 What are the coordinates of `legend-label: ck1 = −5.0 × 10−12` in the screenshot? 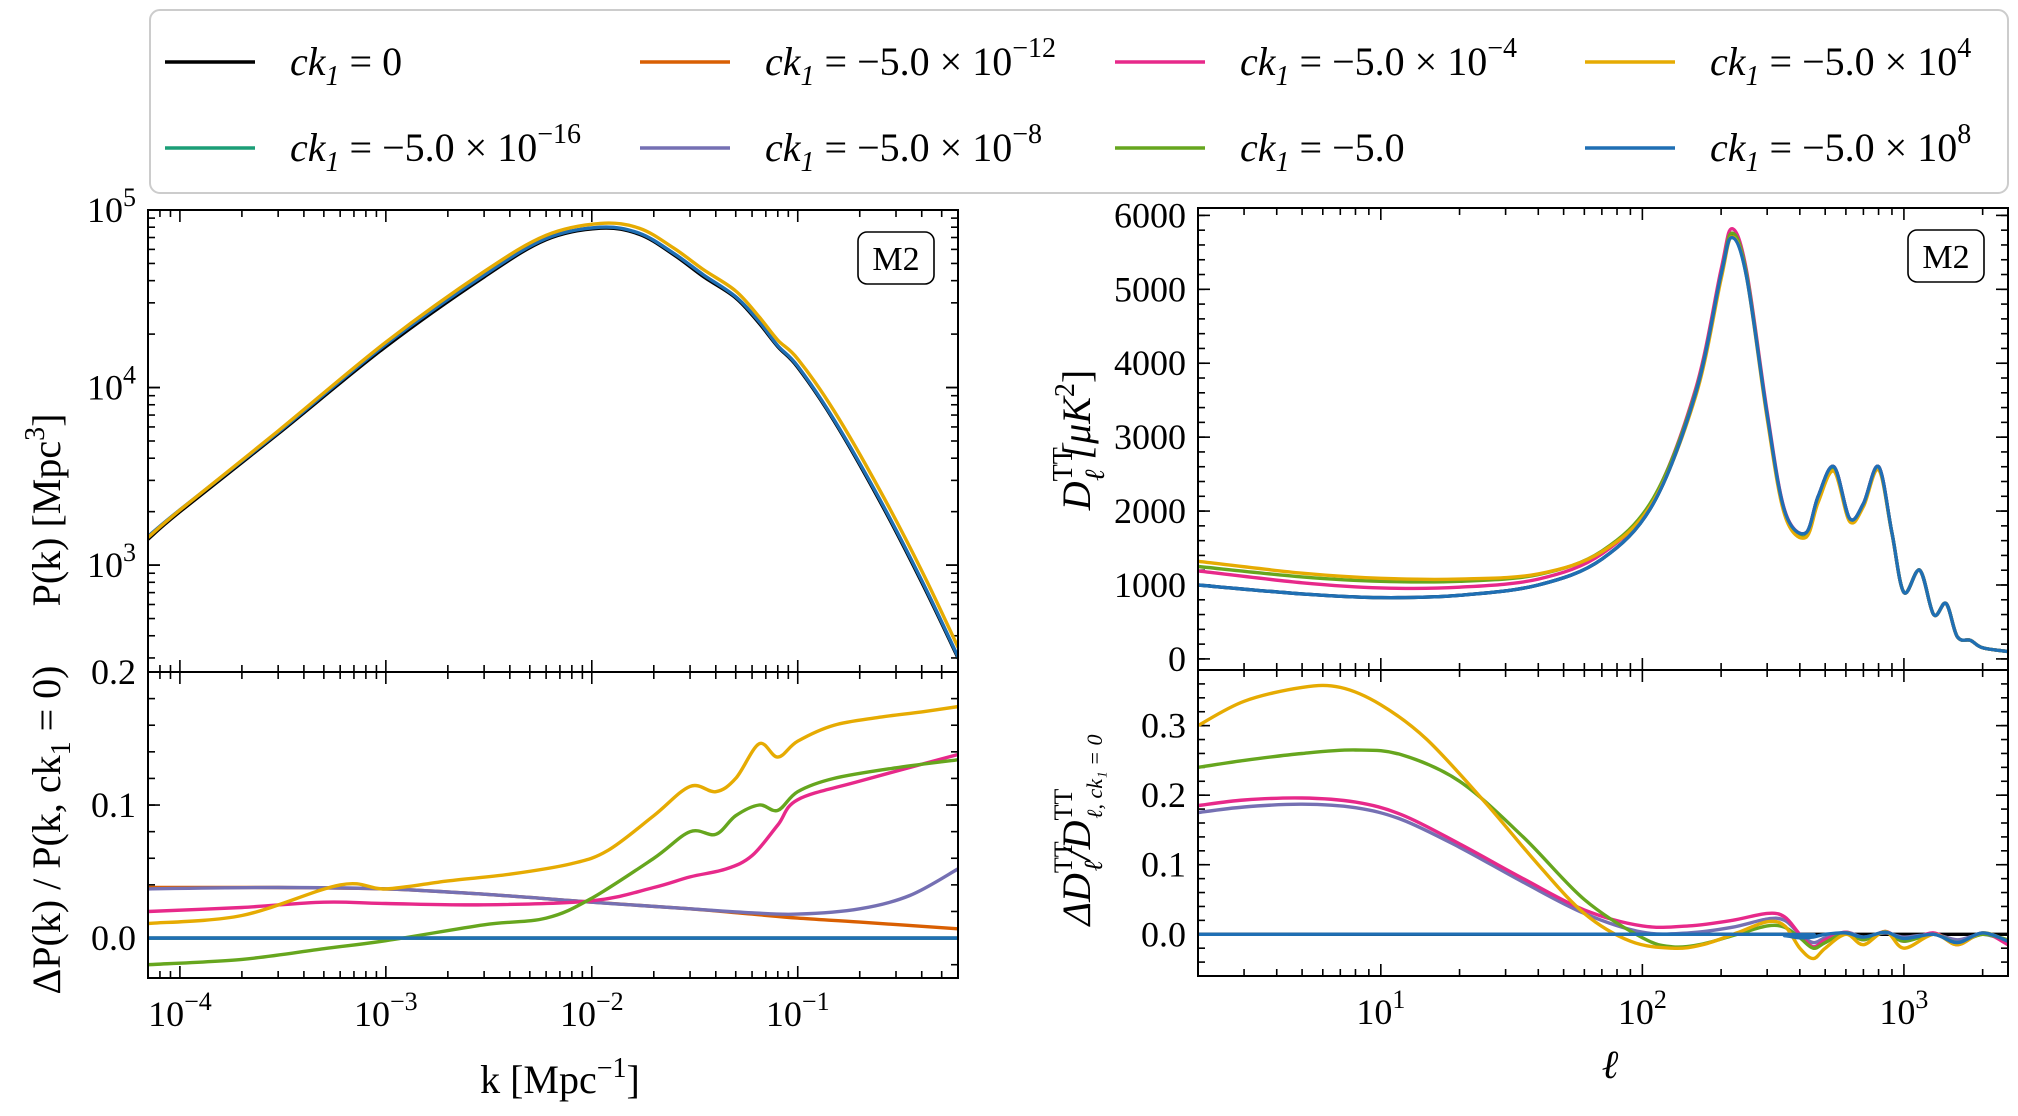 It's located at (910, 62).